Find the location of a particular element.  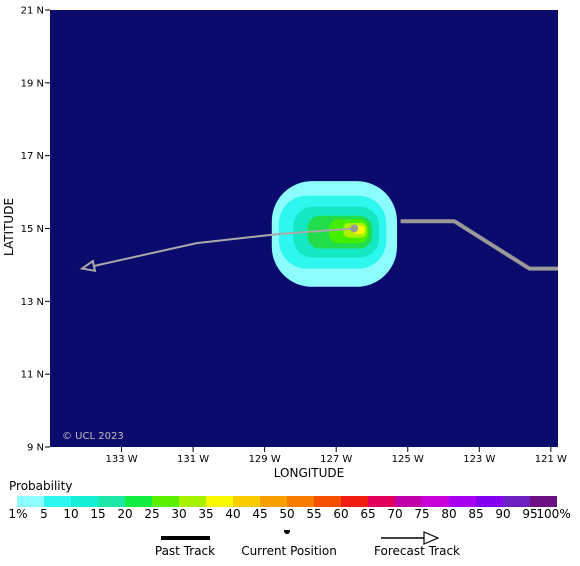

probability-scale-label: 85 is located at coordinates (476, 514).